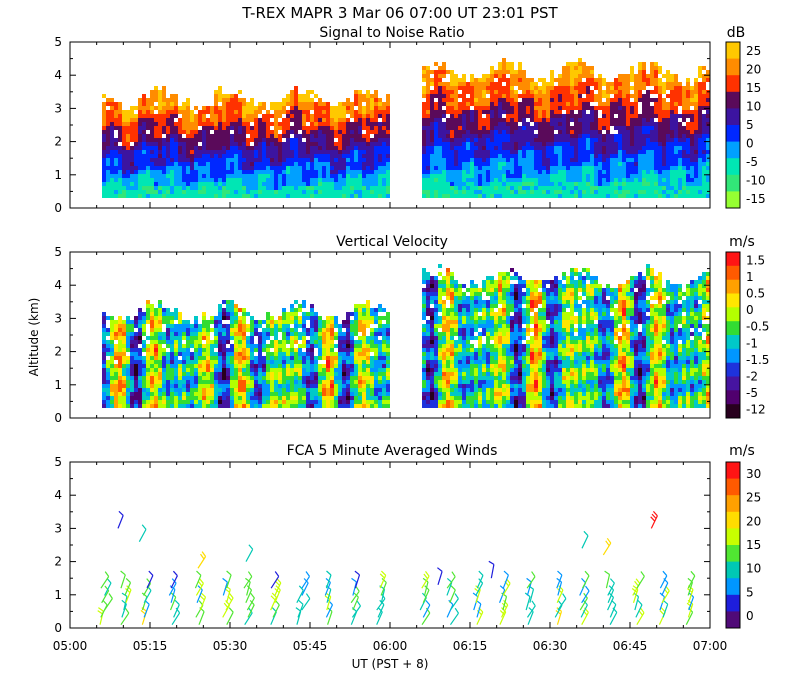  Describe the element at coordinates (34, 337) in the screenshot. I see `y-axis-label: Altitude (km)` at that location.